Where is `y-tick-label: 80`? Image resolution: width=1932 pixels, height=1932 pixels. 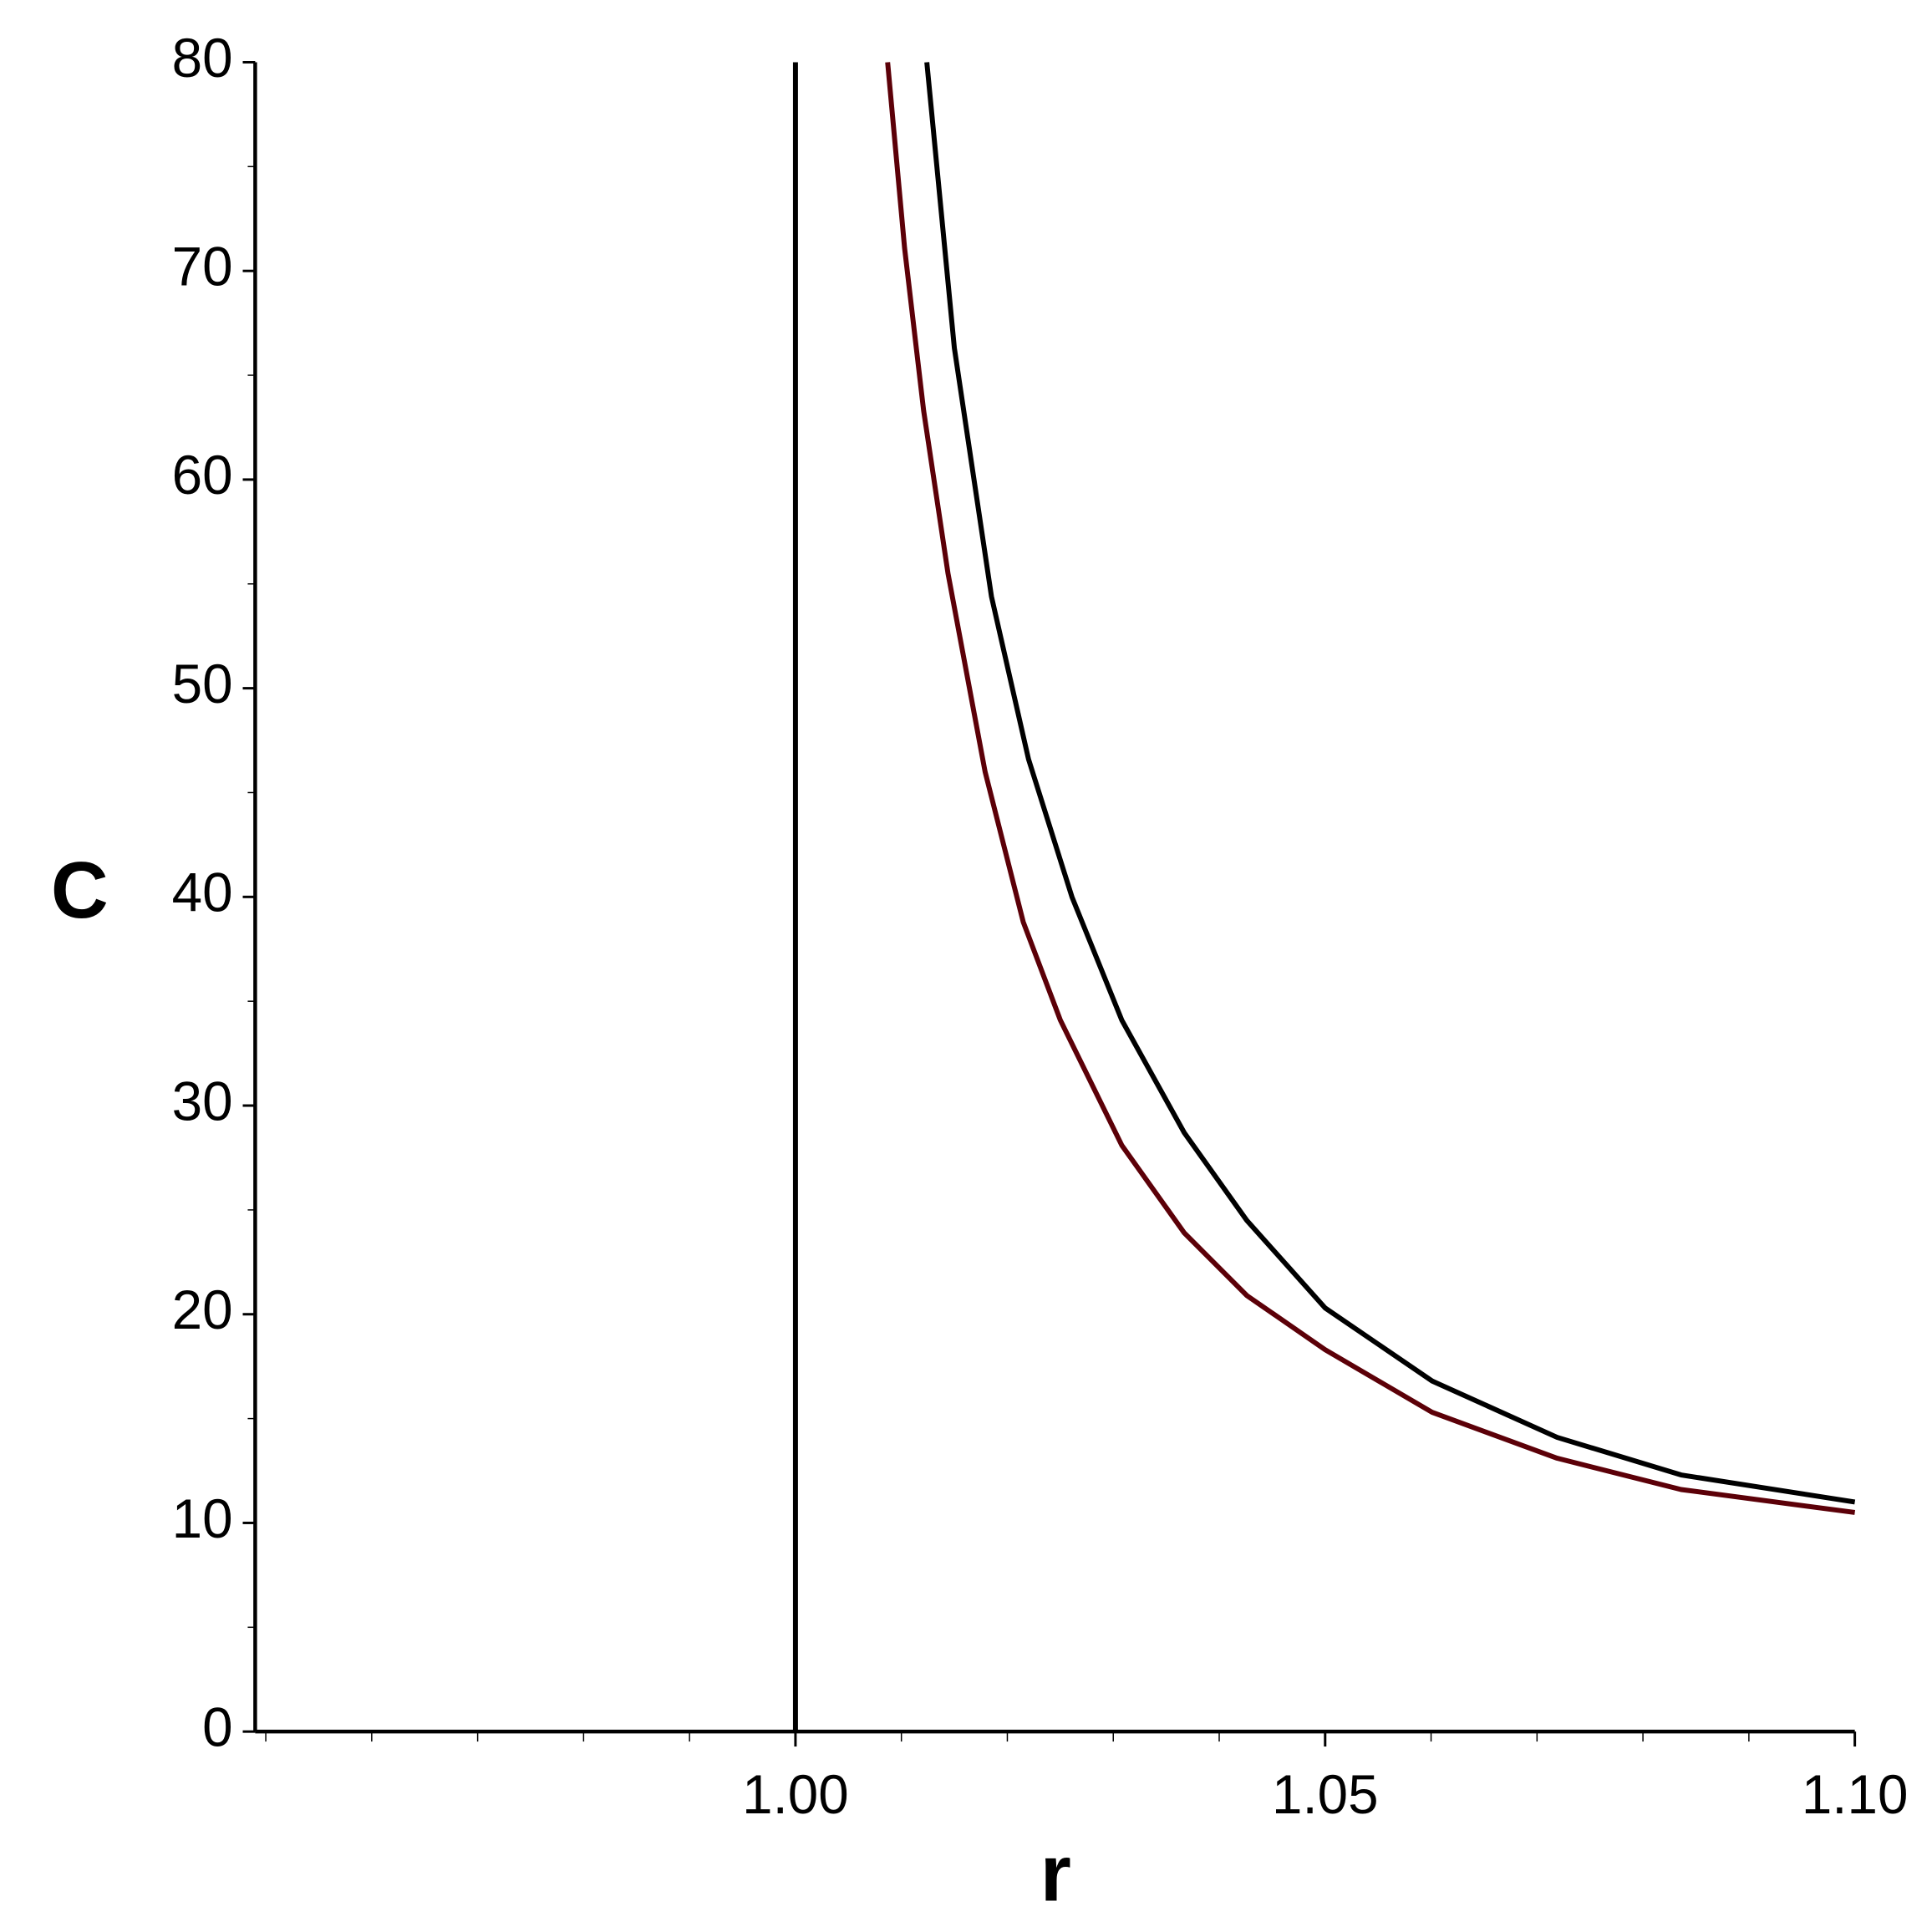 y-tick-label: 80 is located at coordinates (202, 58).